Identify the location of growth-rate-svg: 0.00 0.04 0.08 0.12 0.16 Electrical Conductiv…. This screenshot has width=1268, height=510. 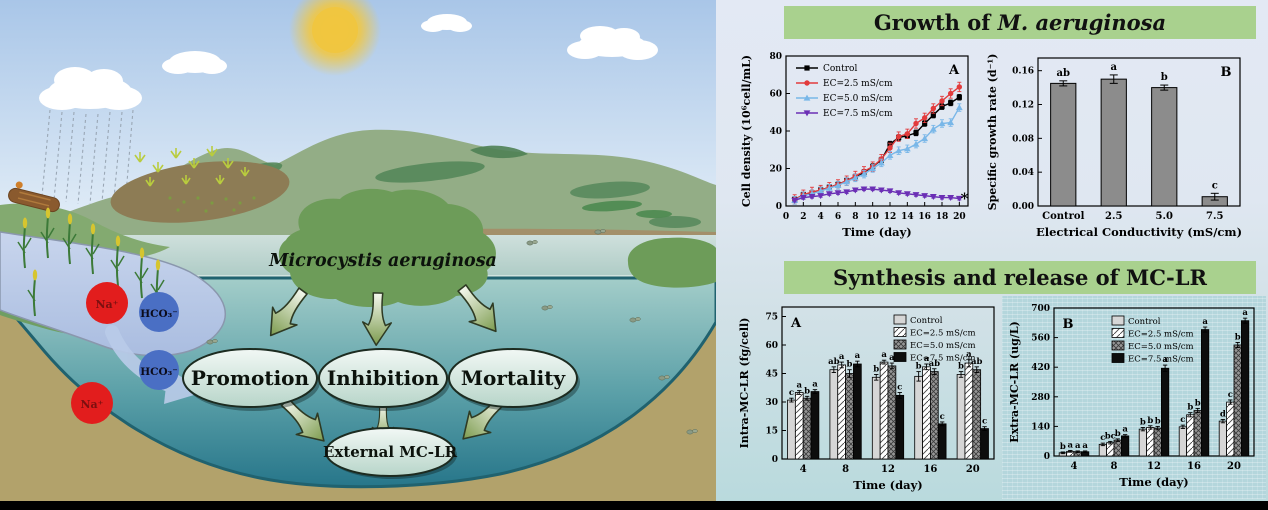
(1114, 146).